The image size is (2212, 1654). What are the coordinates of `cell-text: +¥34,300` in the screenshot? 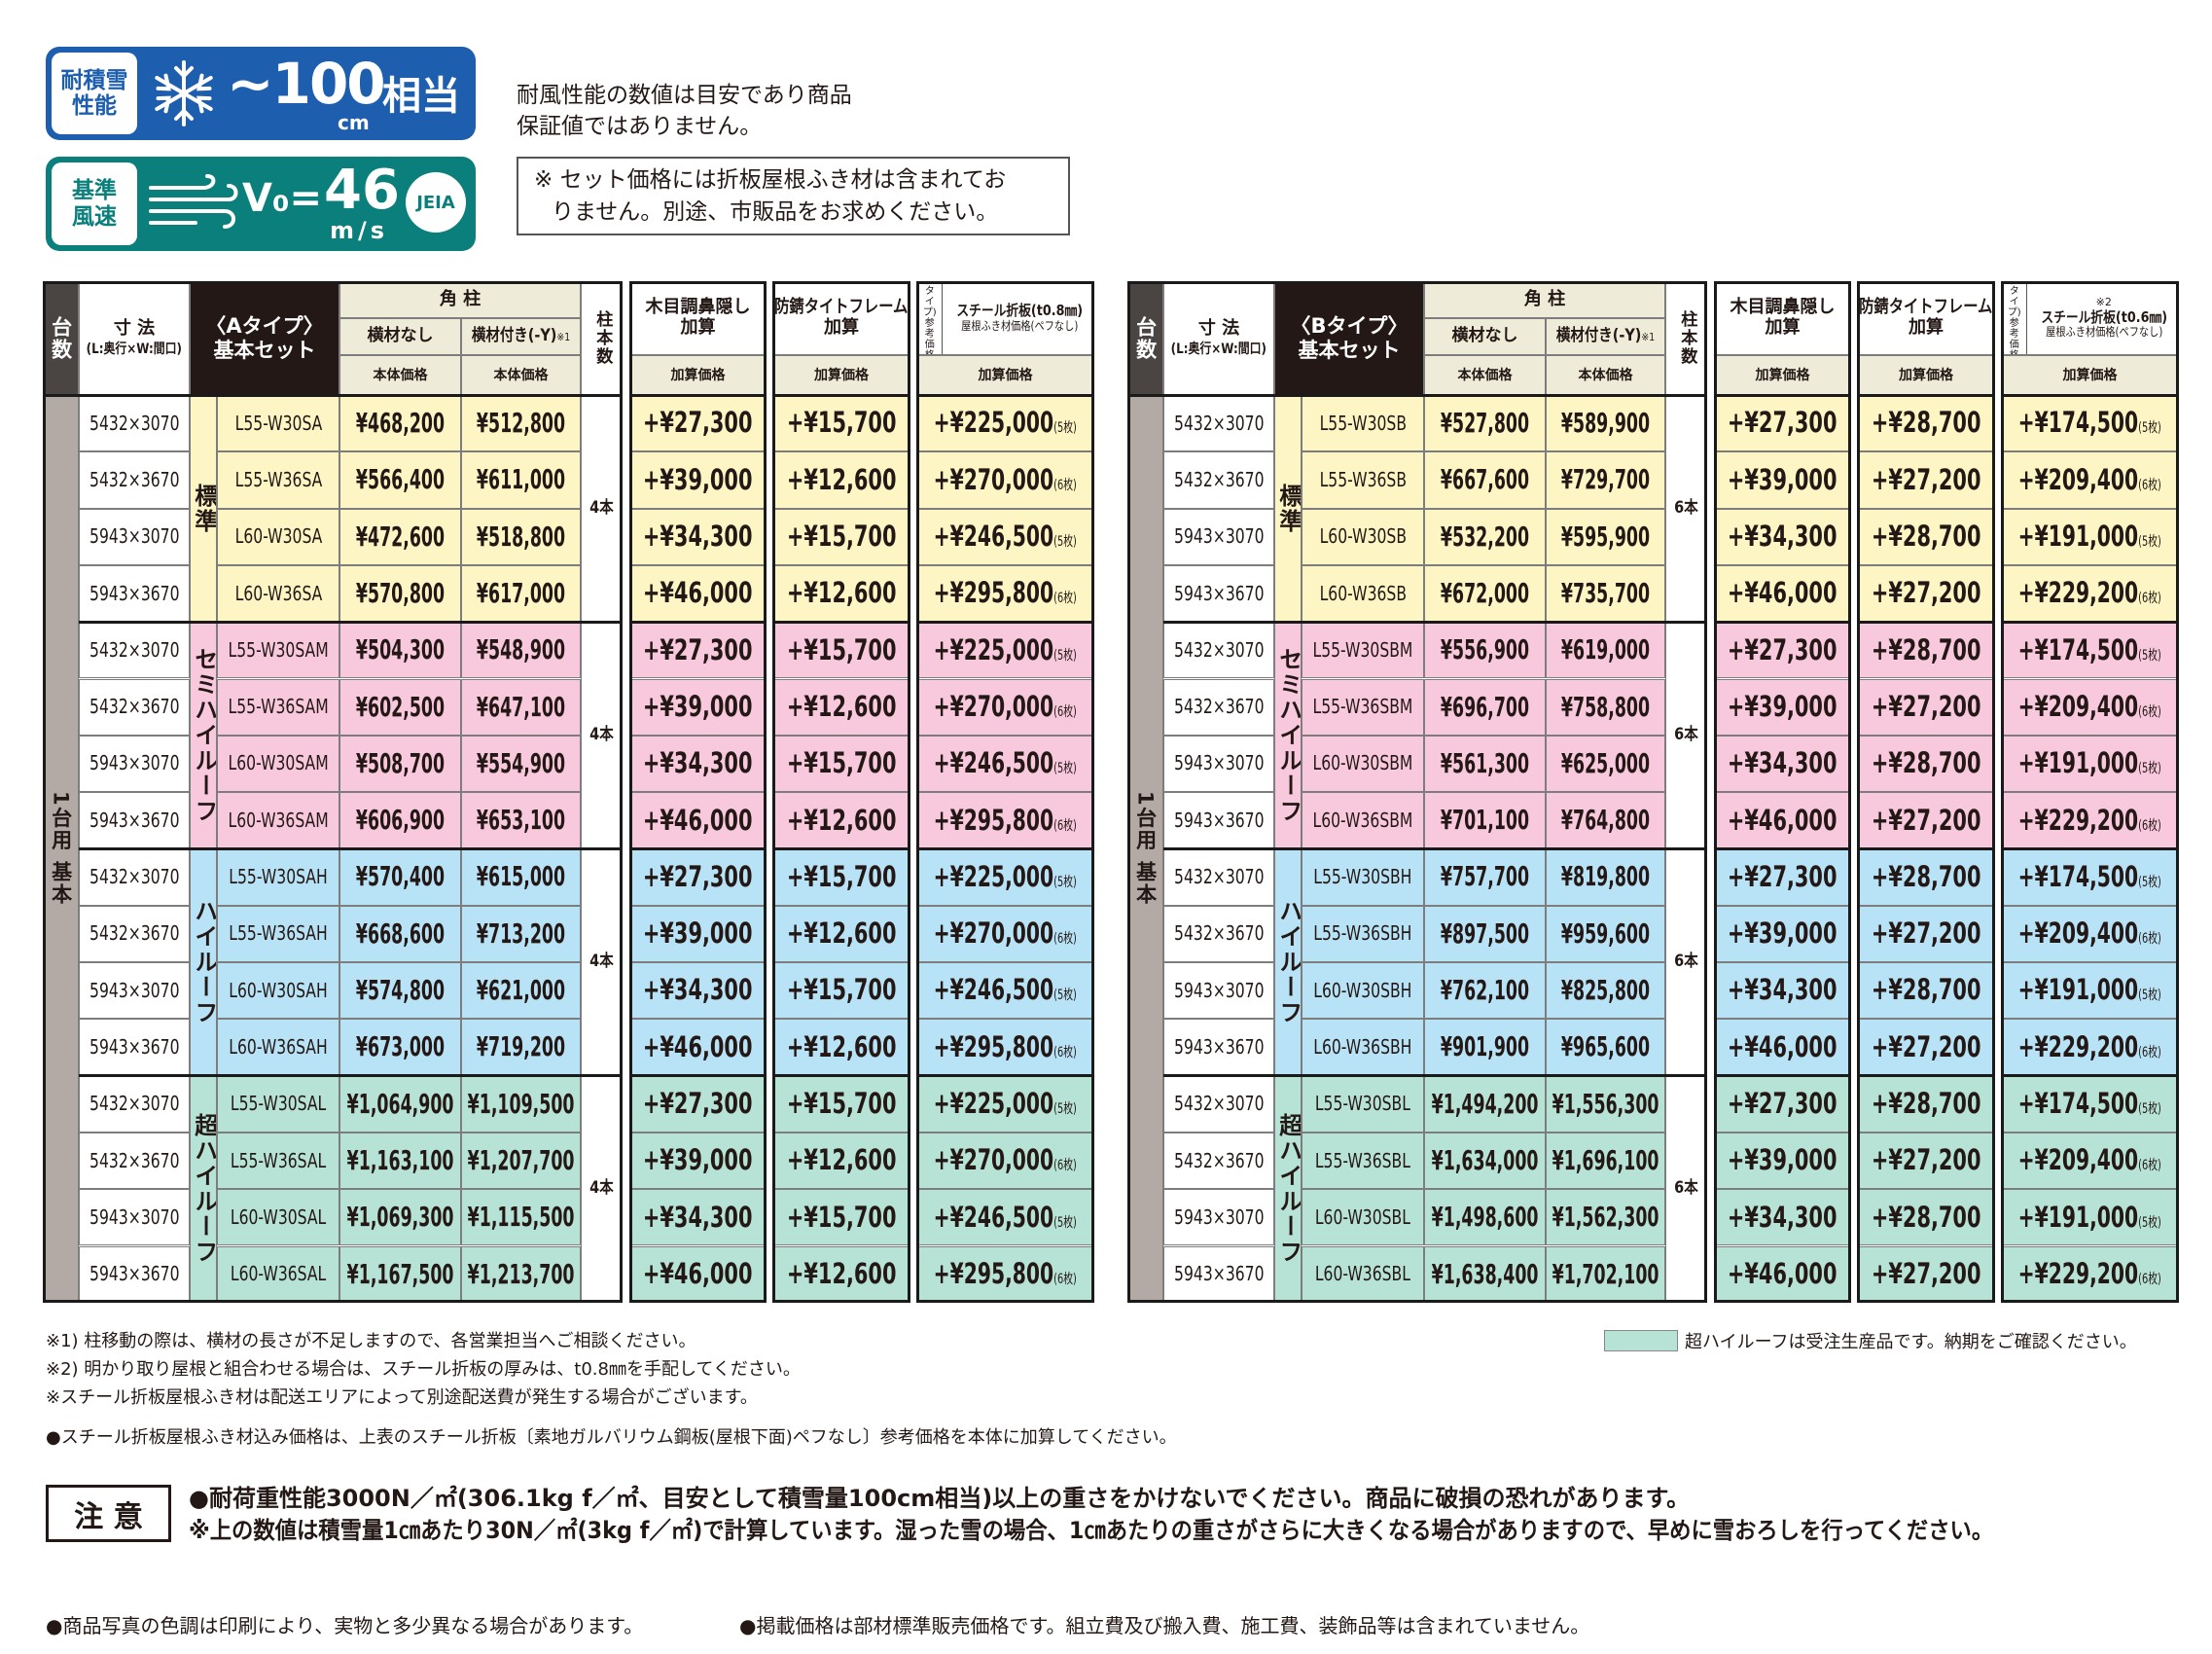 It's located at (1782, 990).